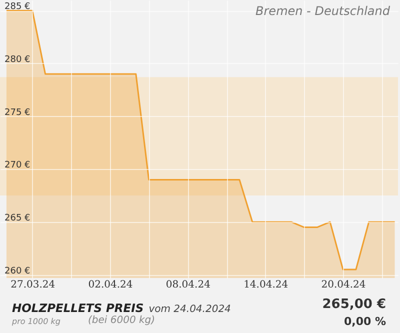  What do you see at coordinates (354, 304) in the screenshot?
I see `text: 265,00 €` at bounding box center [354, 304].